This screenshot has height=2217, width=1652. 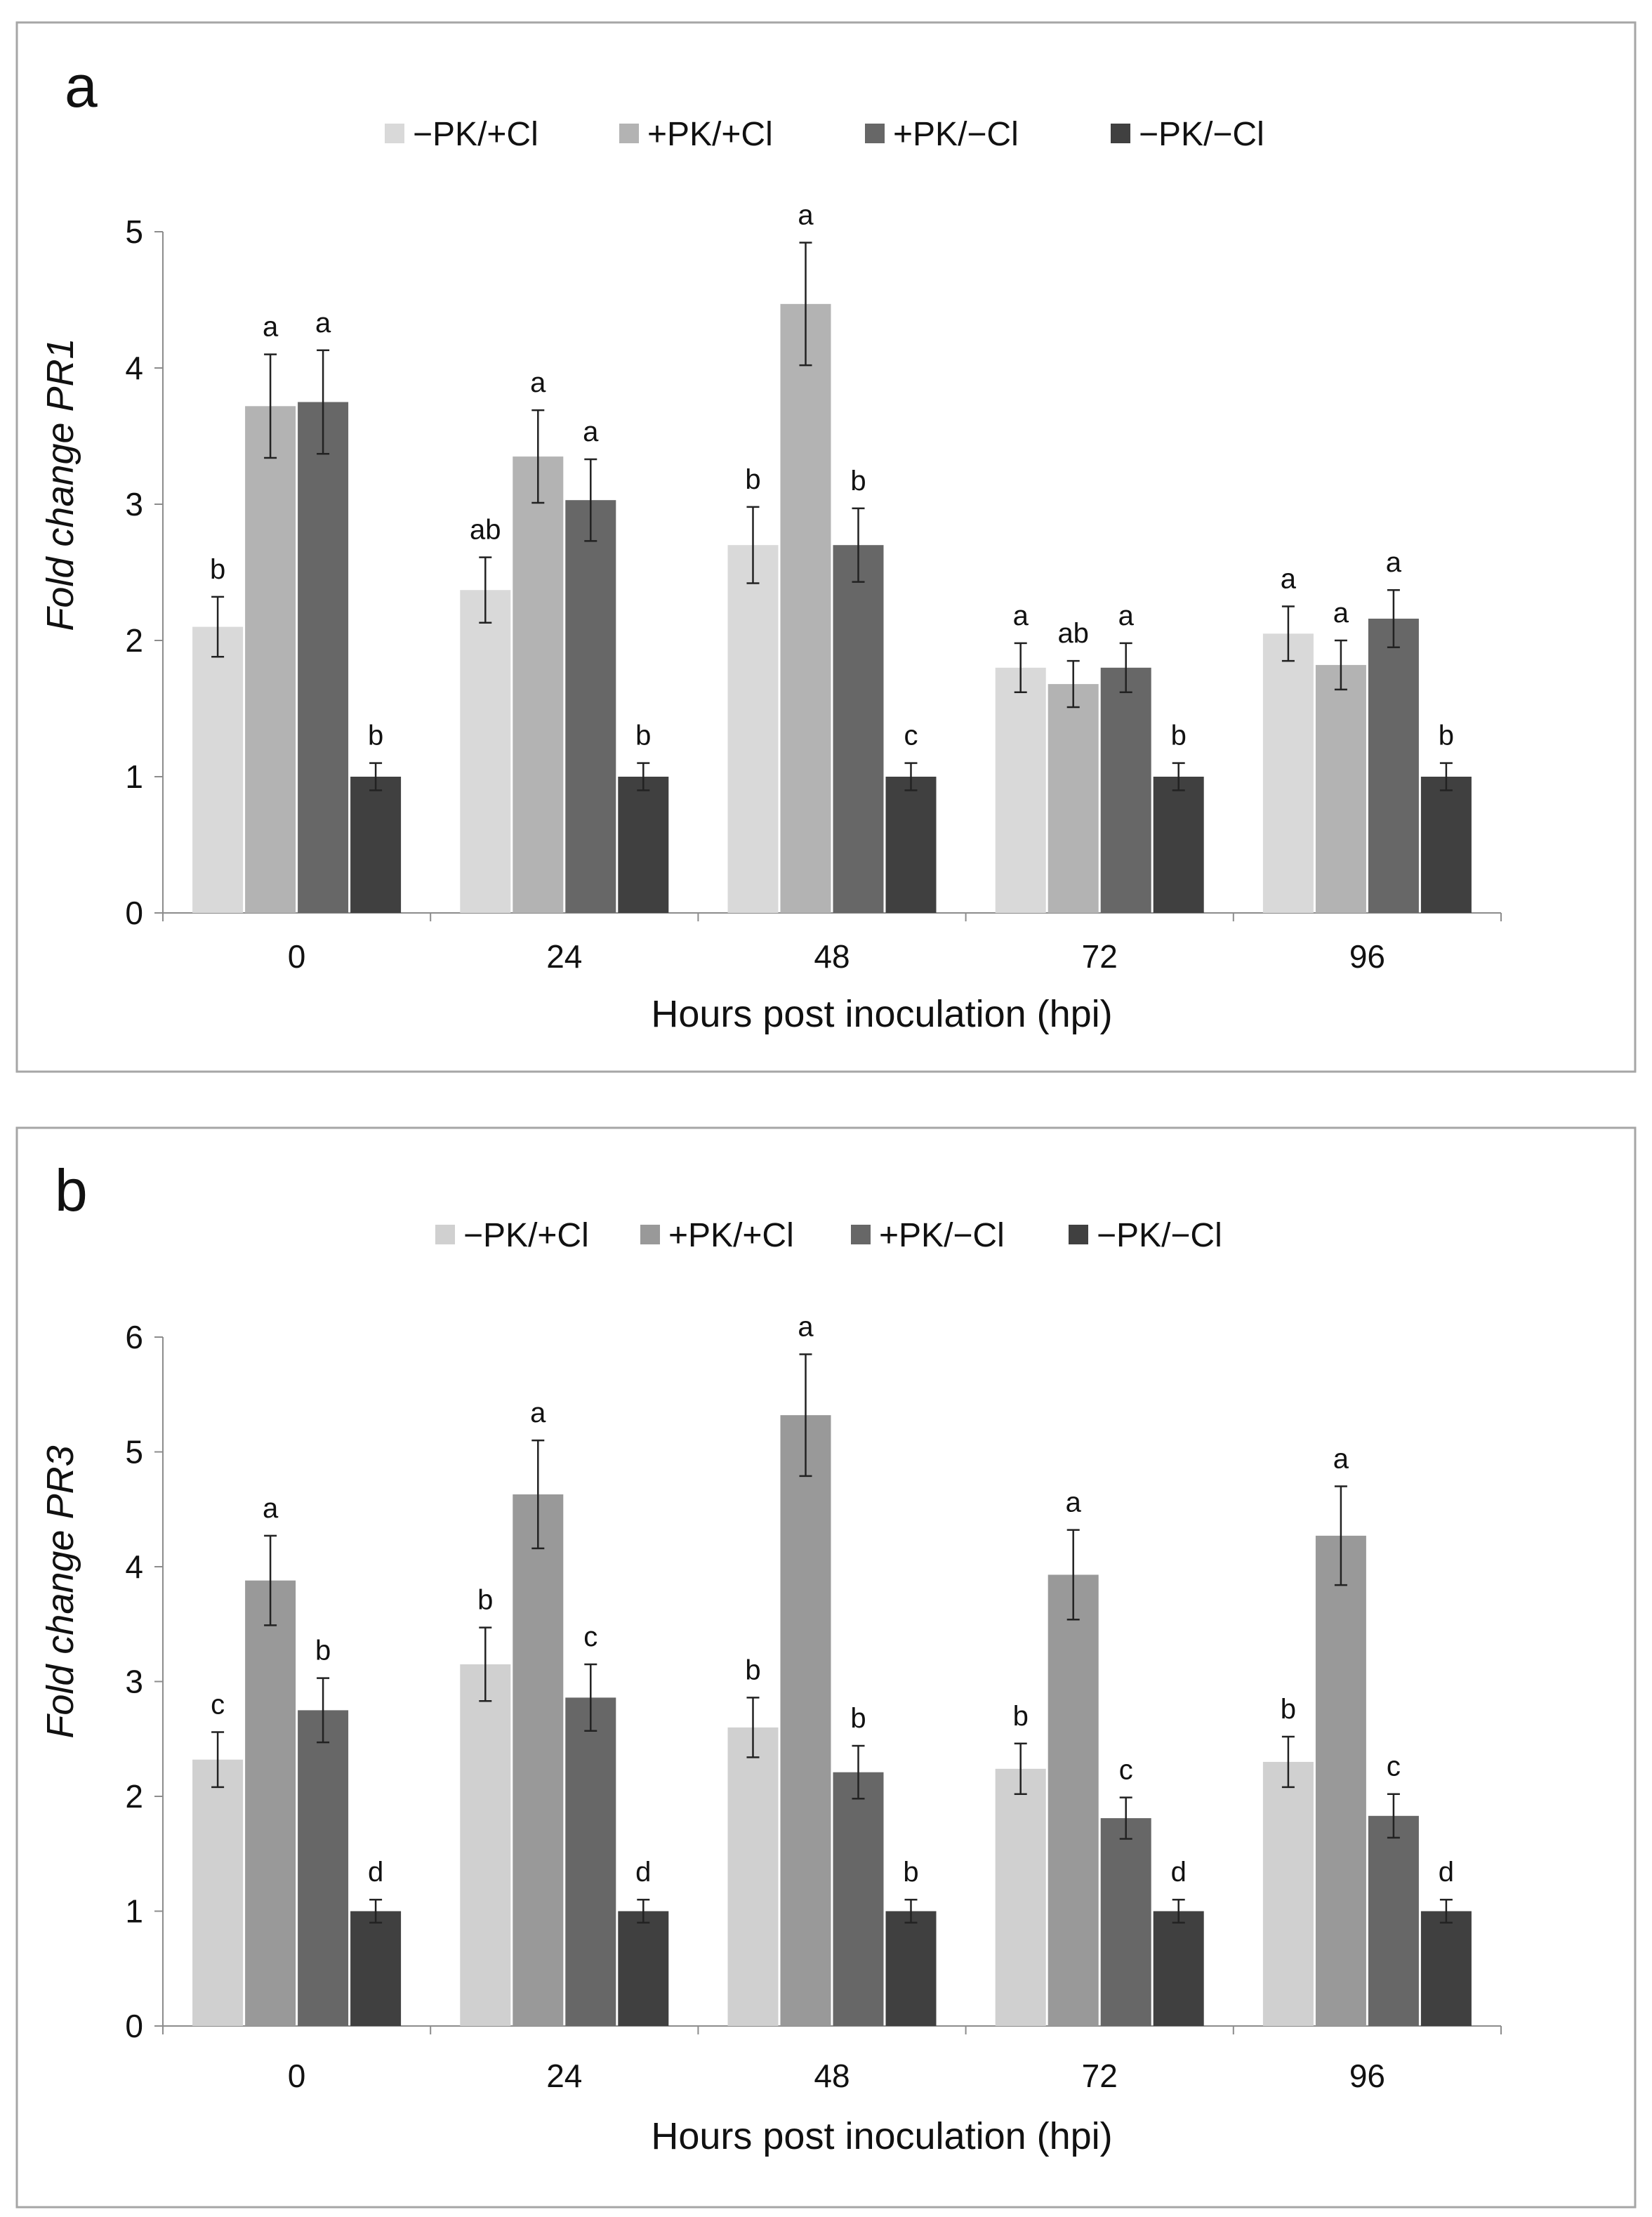 What do you see at coordinates (475, 134) in the screenshot?
I see `panel-a-legend-label: −PK/+Cl` at bounding box center [475, 134].